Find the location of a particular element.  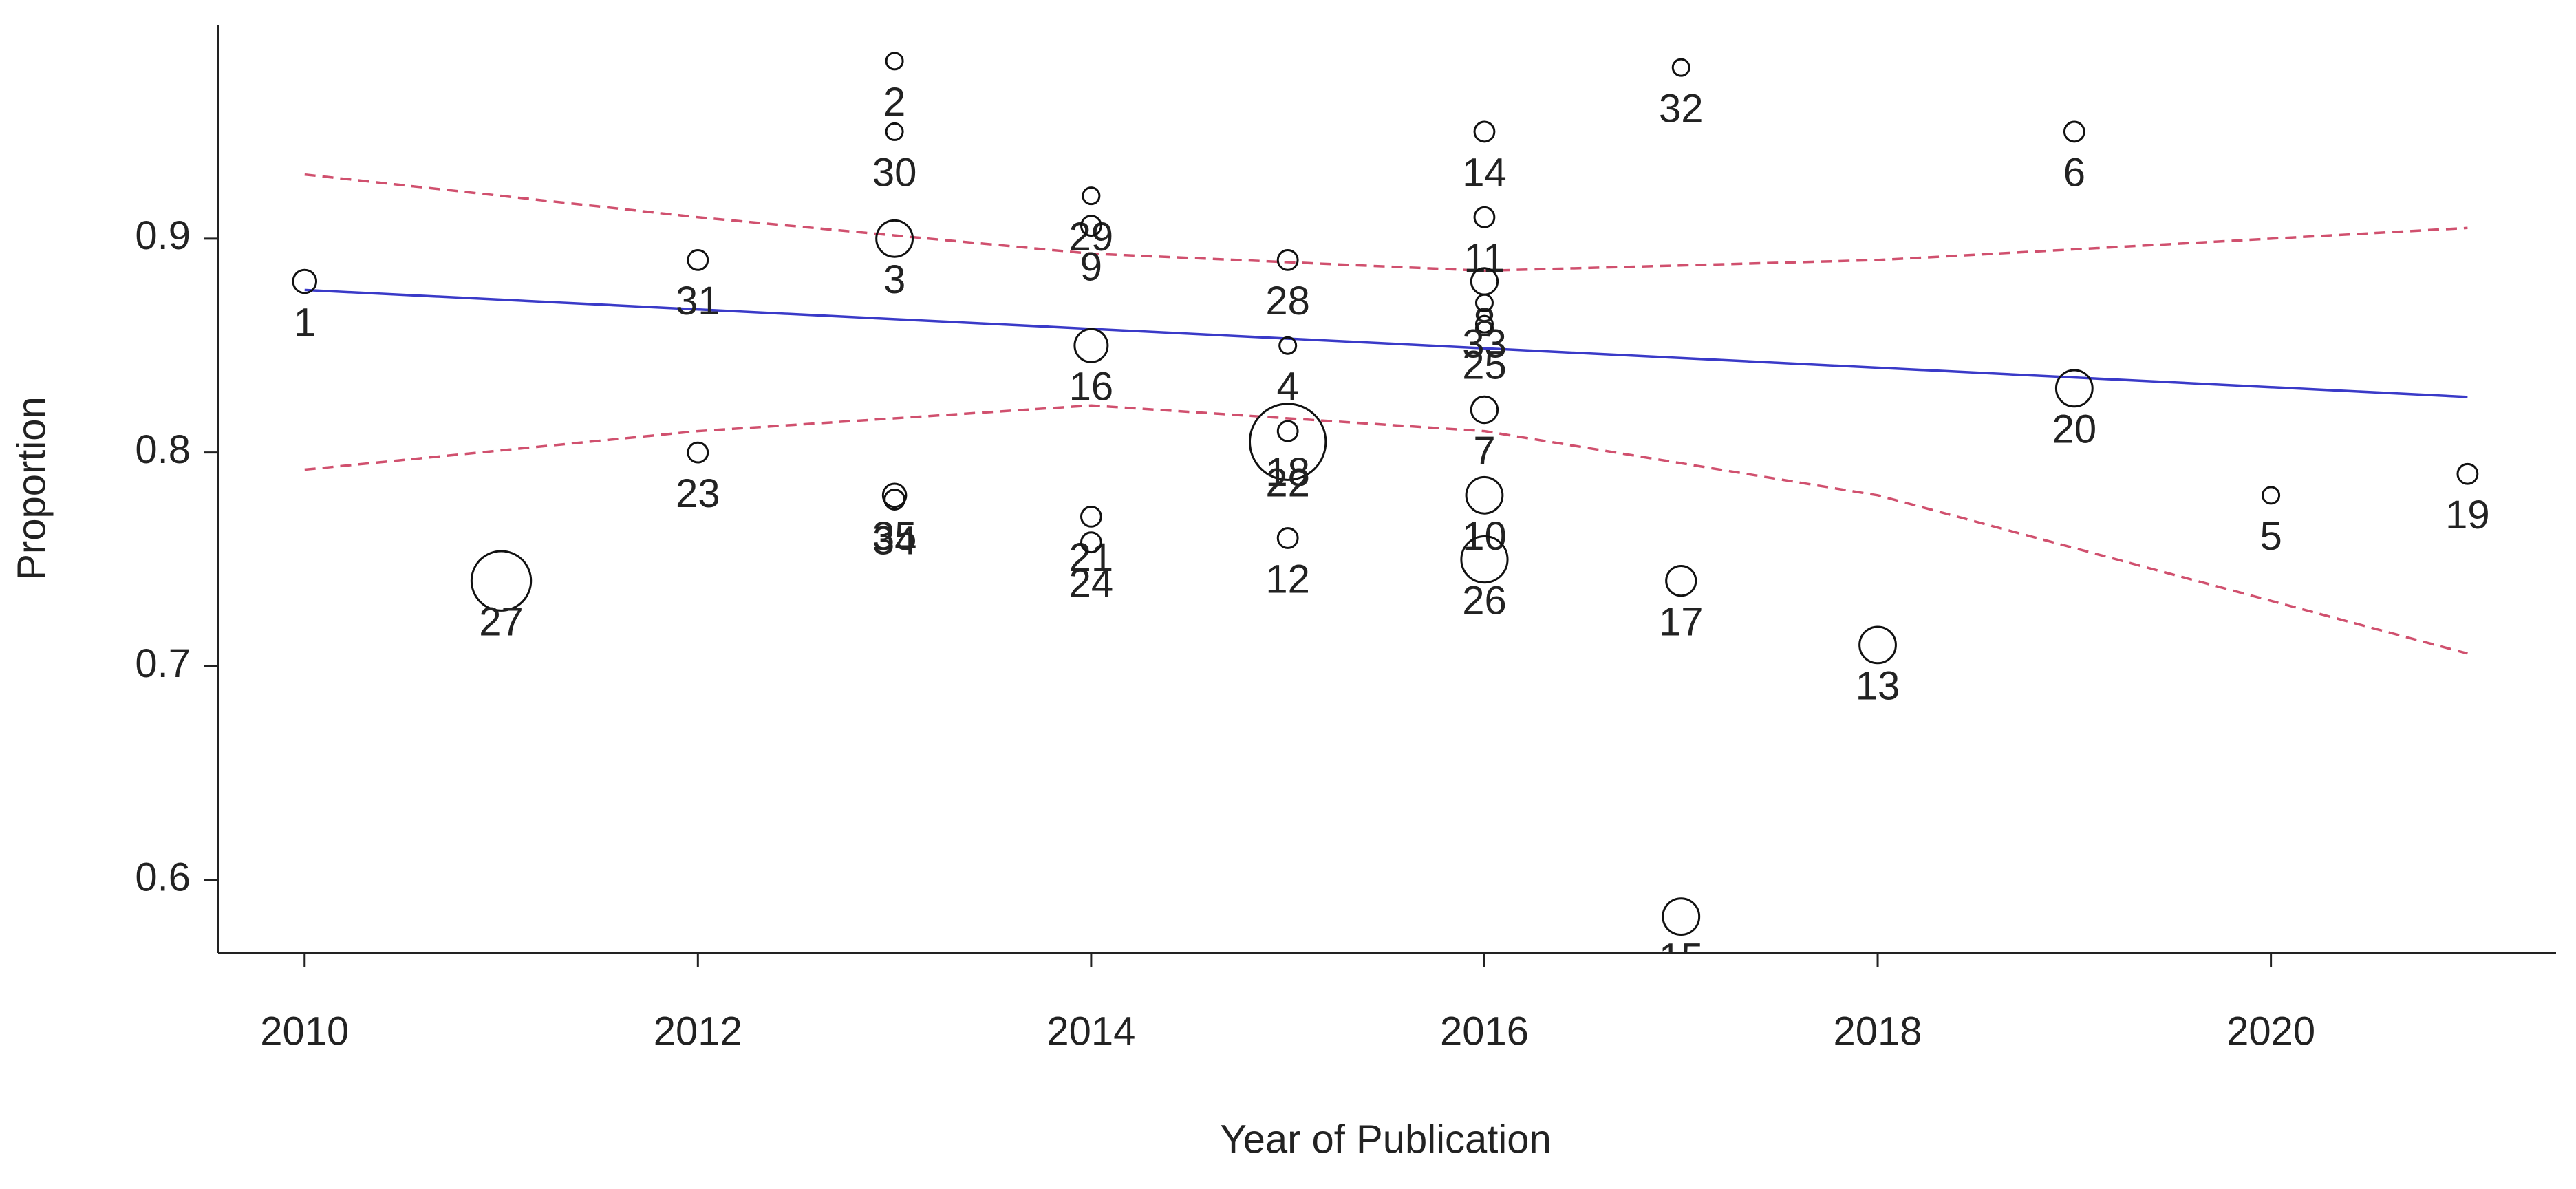

point-label: 9 is located at coordinates (1091, 267).